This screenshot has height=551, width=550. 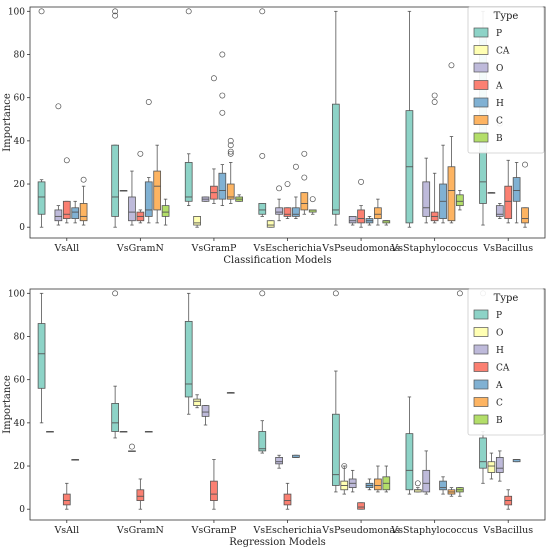 What do you see at coordinates (503, 52) in the screenshot?
I see `legend-label: CA` at bounding box center [503, 52].